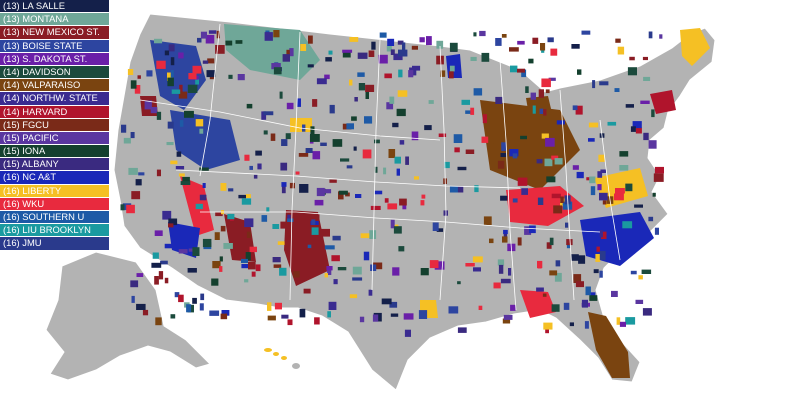 The width and height of the screenshot is (800, 417). I want to click on legend-item: (13) NEW MEXICO ST., so click(54, 33).